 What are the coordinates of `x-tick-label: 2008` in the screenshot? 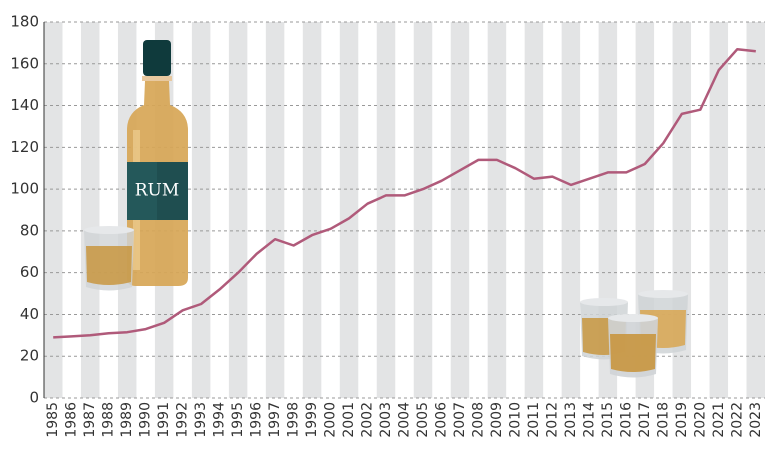 It's located at (478, 420).